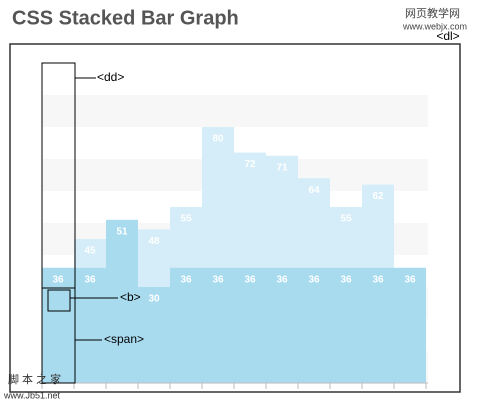 This screenshot has width=480, height=408. Describe the element at coordinates (122, 231) in the screenshot. I see `value-label: 51` at that location.